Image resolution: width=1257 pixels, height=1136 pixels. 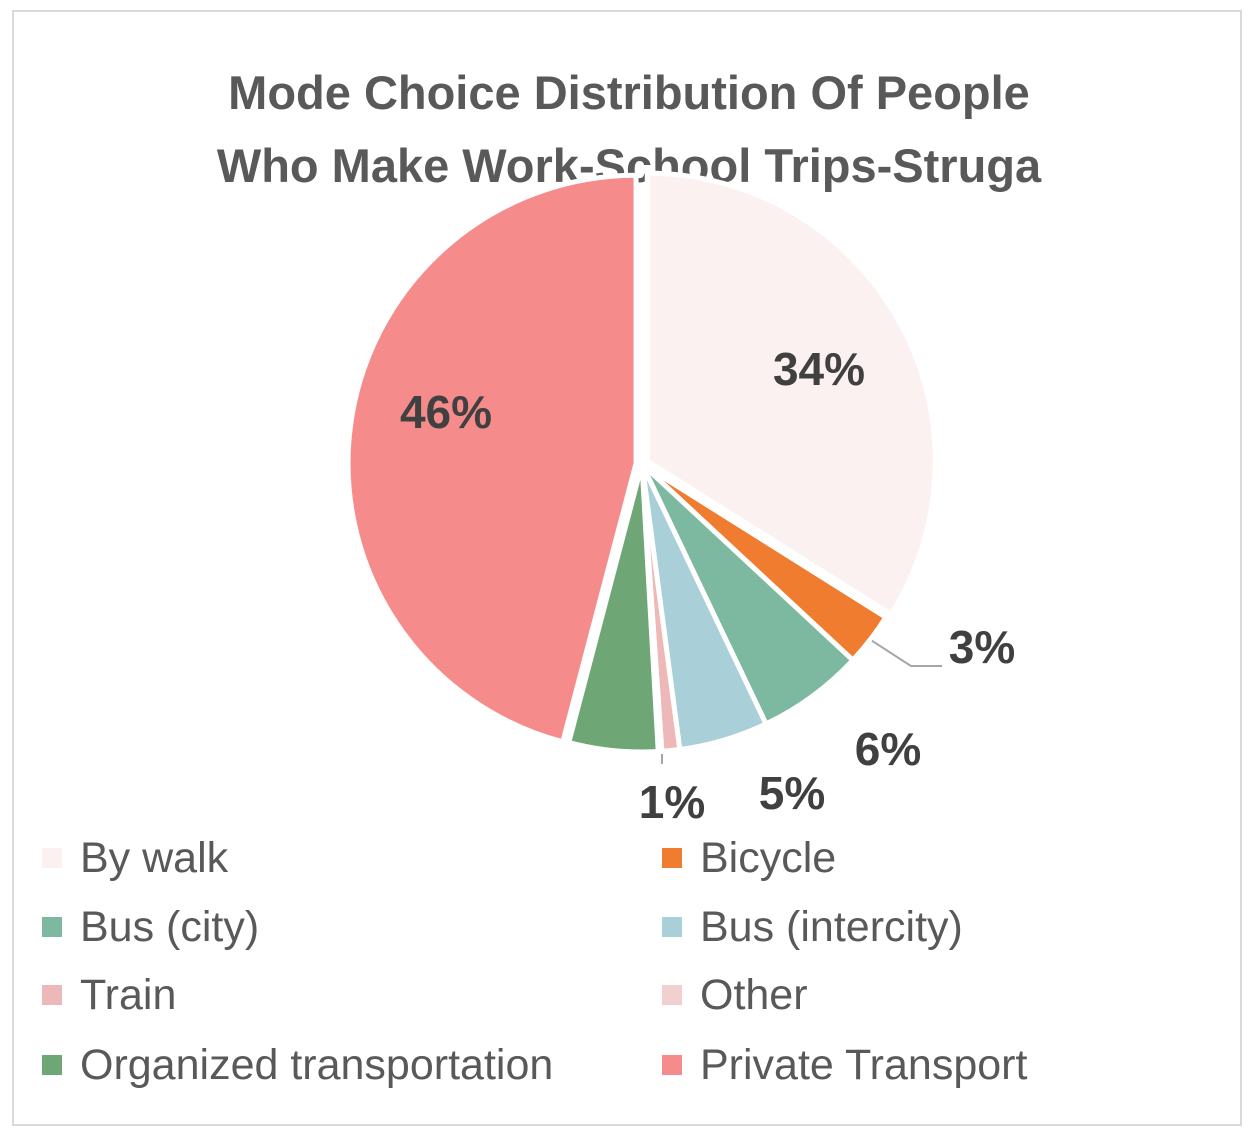 What do you see at coordinates (768, 858) in the screenshot?
I see `legend-label-bicycle: Bicycle` at bounding box center [768, 858].